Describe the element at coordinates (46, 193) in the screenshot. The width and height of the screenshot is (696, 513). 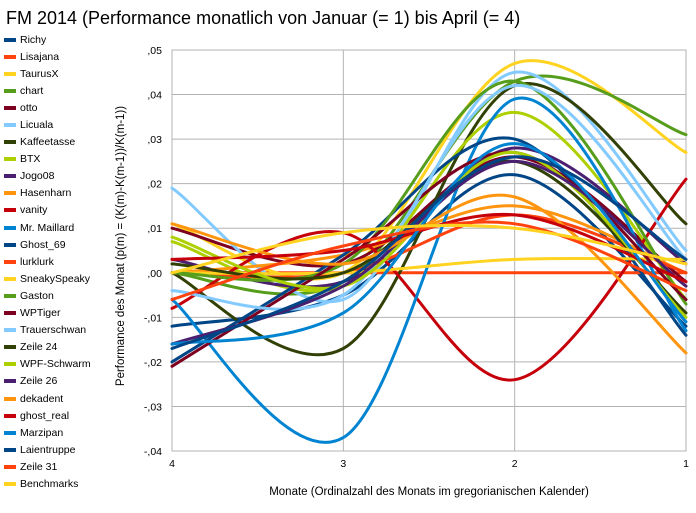
I see `legend-label: Hasenharn` at that location.